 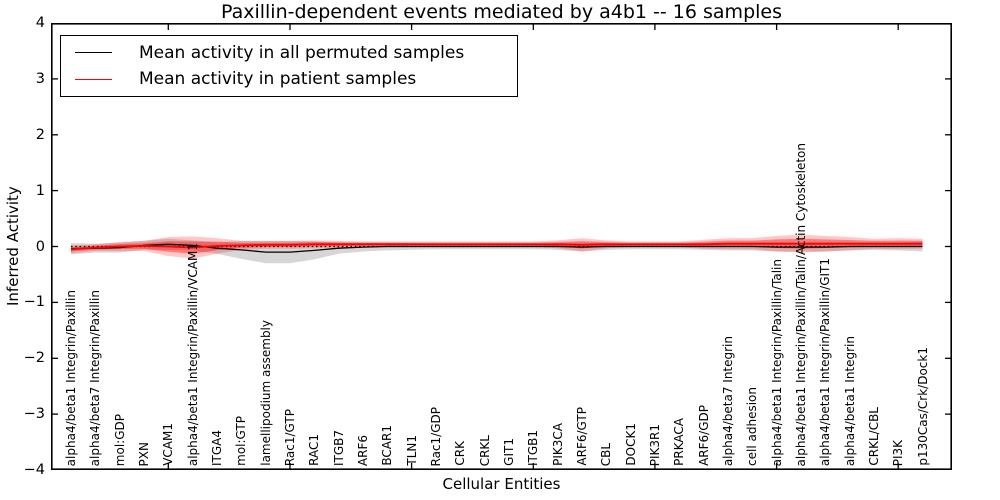 I want to click on legend-label-permuted: Mean activity in all permuted samples, so click(x=302, y=52).